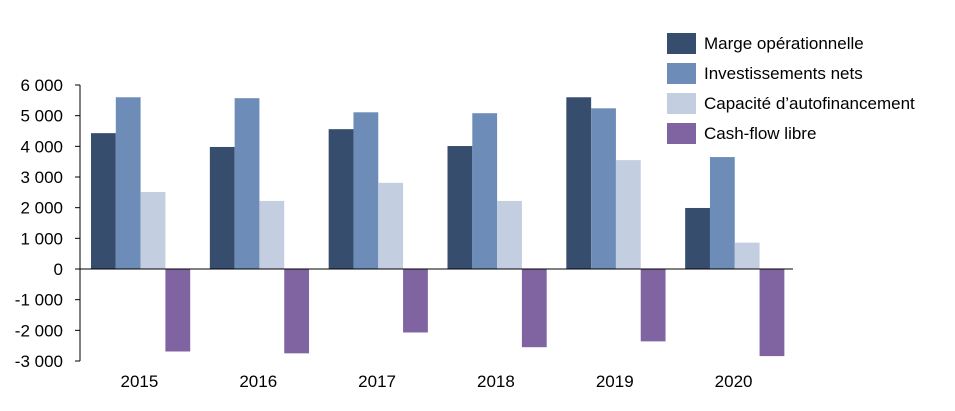 Image resolution: width=955 pixels, height=411 pixels. I want to click on y-tick-label: 6 000, so click(41, 85).